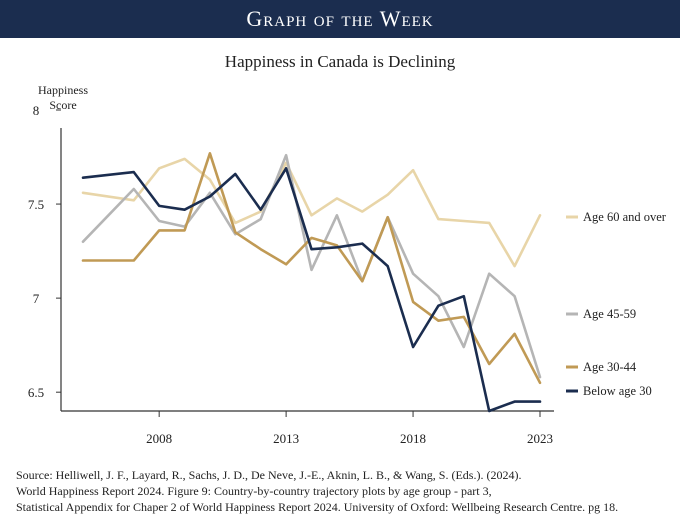 Image resolution: width=680 pixels, height=527 pixels. I want to click on legend-label-2: Age 30-44, so click(610, 367).